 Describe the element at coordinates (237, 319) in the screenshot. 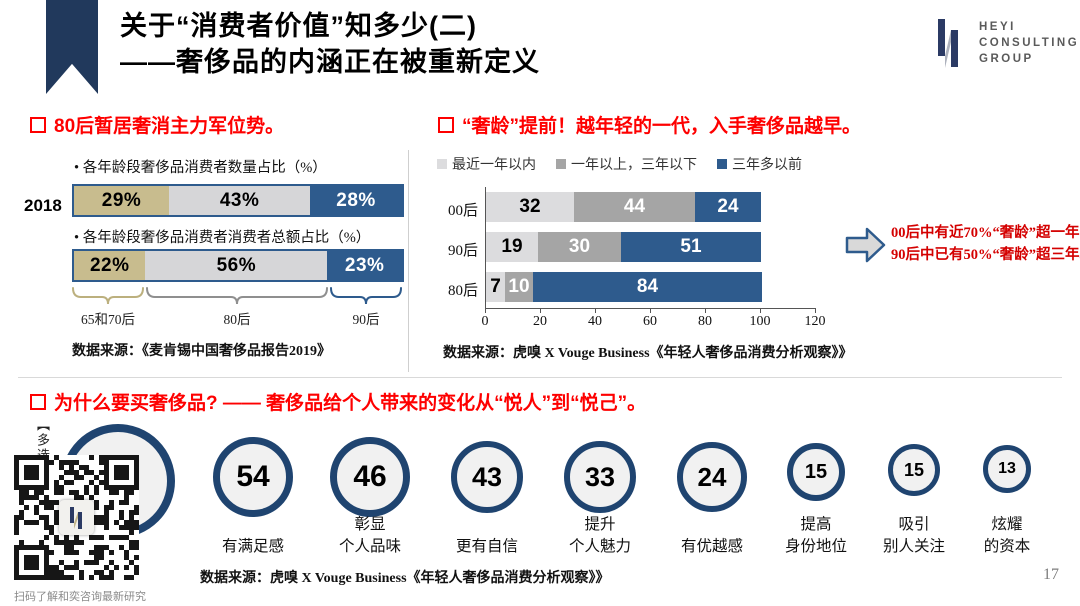

I see `brace-label-80s: 80后` at that location.